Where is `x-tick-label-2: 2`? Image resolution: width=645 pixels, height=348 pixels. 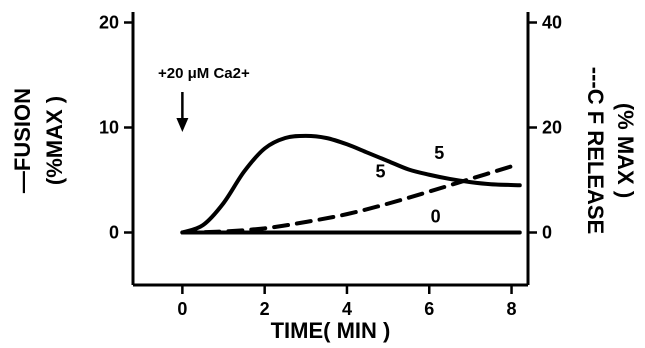 x-tick-label-2: 2 is located at coordinates (265, 309).